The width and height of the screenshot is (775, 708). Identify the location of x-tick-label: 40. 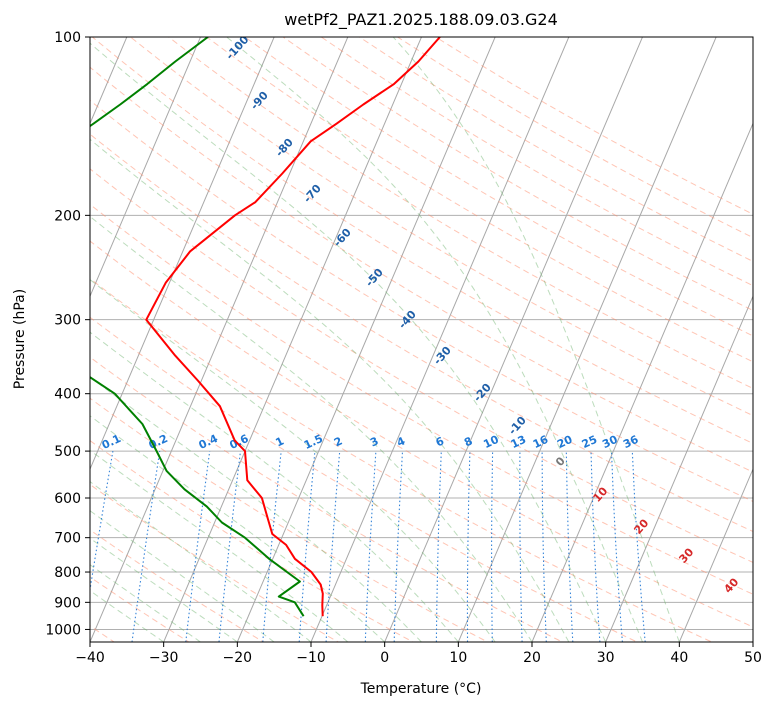
(679, 658).